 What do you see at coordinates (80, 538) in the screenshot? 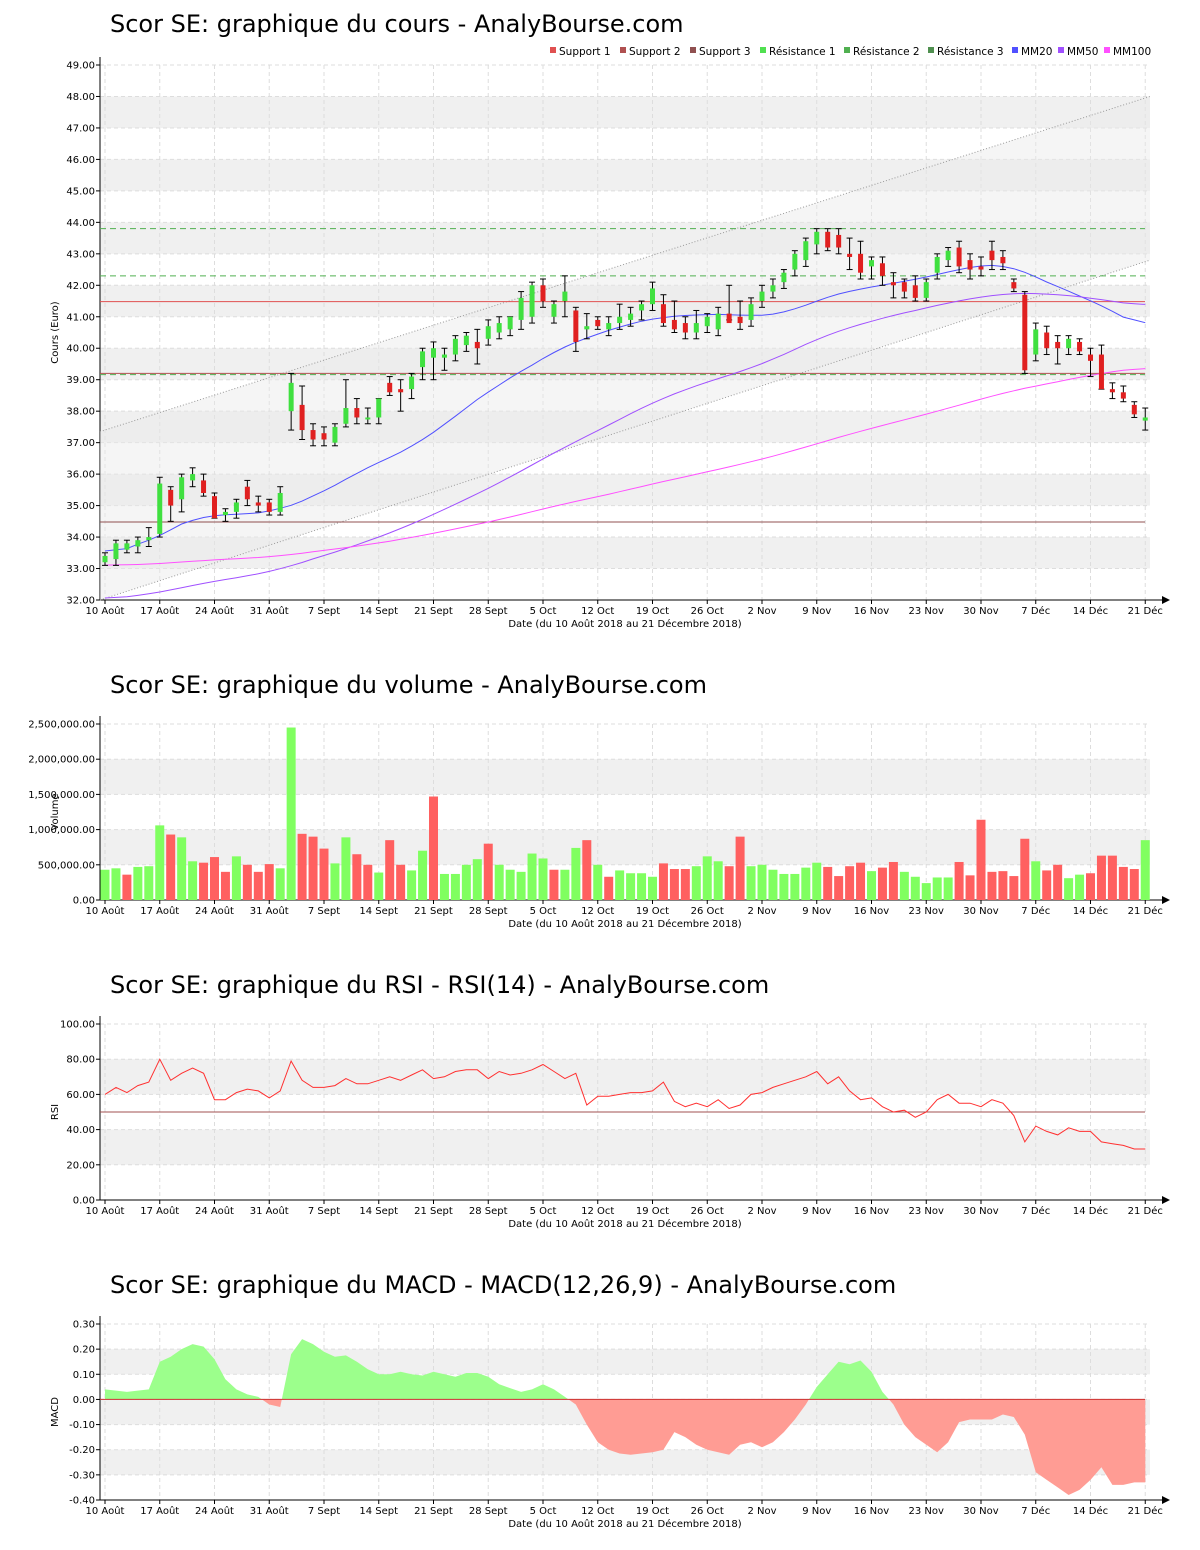
I see `y-tick-label: 34.00` at bounding box center [80, 538].